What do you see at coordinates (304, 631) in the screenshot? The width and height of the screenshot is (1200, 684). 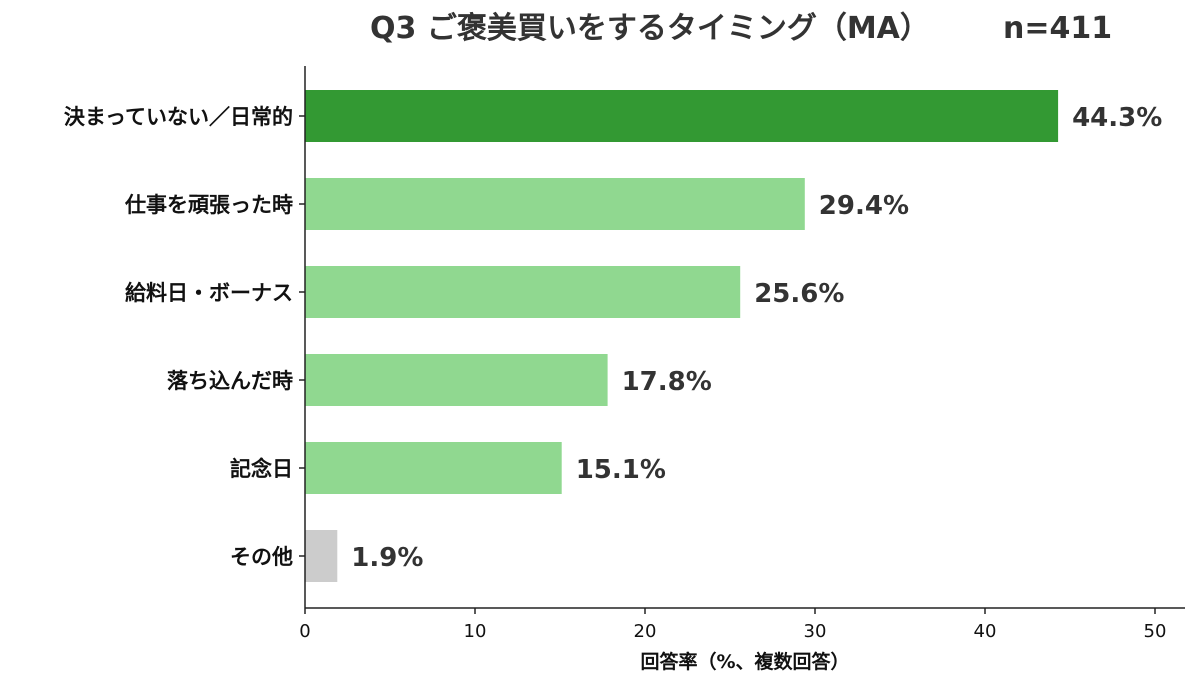 I see `x-tick-label: 0` at bounding box center [304, 631].